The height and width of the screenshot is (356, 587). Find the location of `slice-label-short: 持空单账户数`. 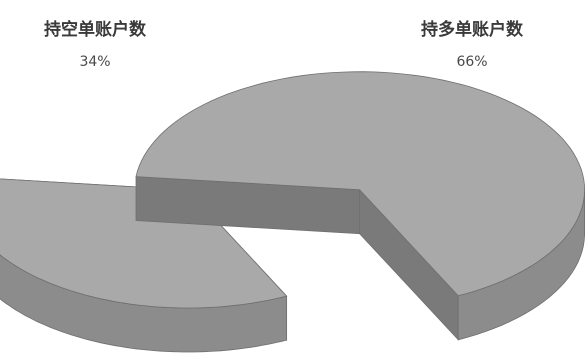

slice-label-short: 持空单账户数 is located at coordinates (95, 29).